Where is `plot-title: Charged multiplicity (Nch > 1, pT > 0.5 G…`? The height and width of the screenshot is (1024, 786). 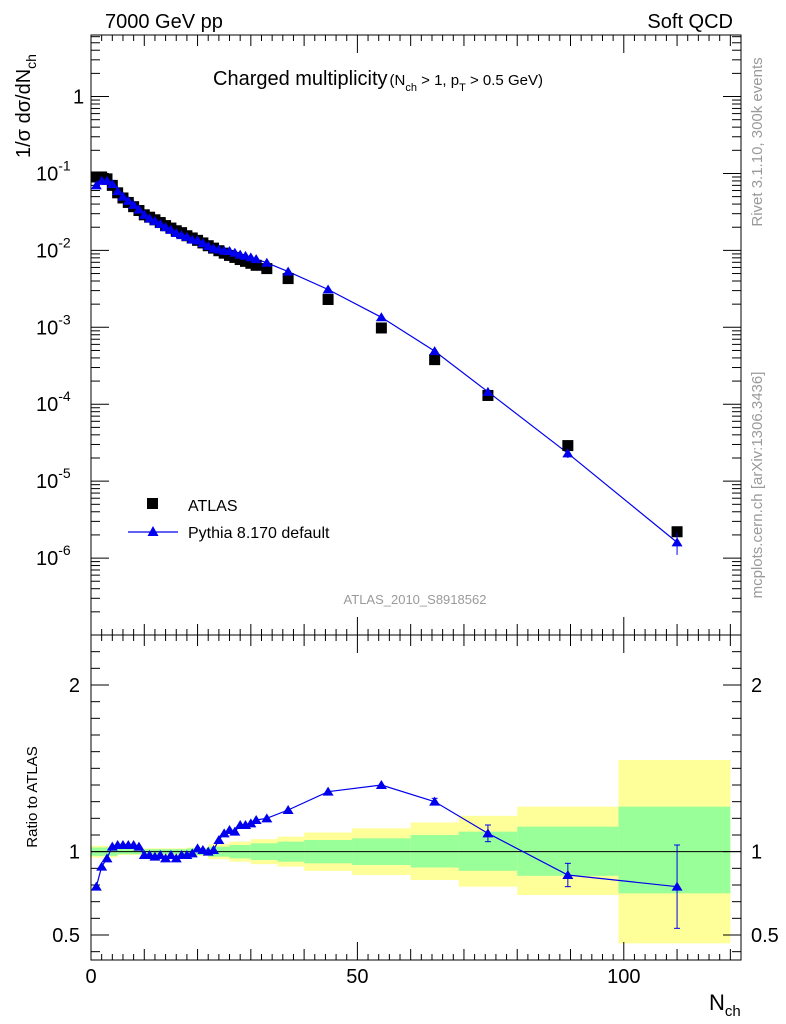 plot-title: Charged multiplicity (Nch > 1, pT > 0.5 G… is located at coordinates (378, 81).